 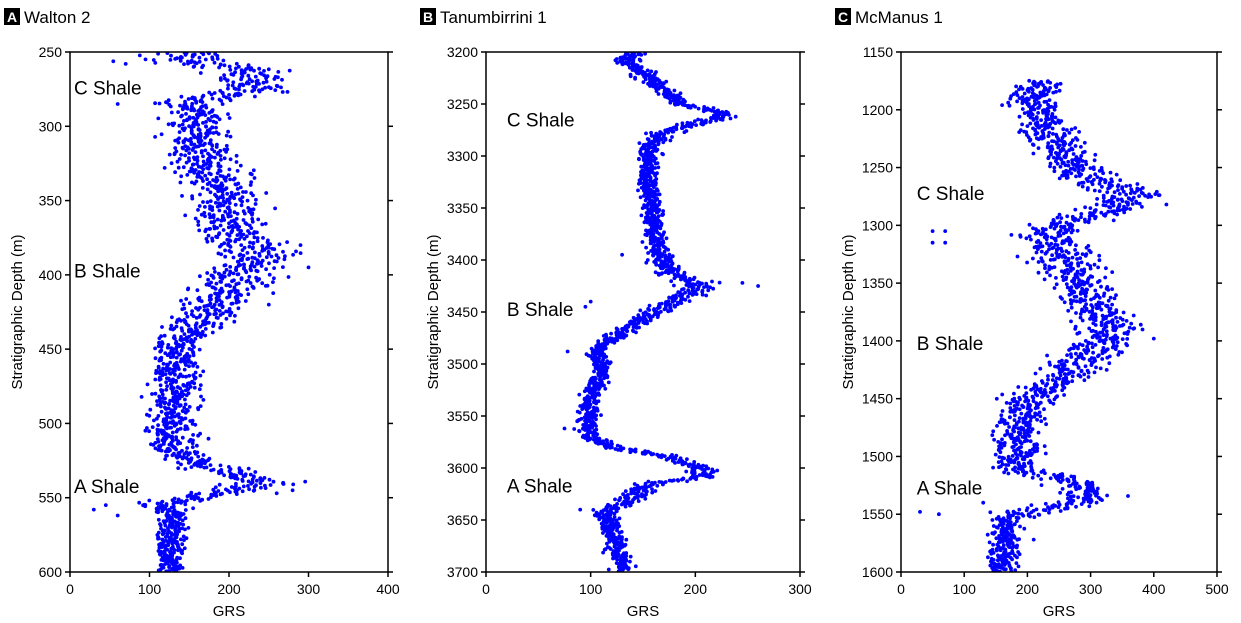 What do you see at coordinates (462, 260) in the screenshot?
I see `y-tick-label: 3400` at bounding box center [462, 260].